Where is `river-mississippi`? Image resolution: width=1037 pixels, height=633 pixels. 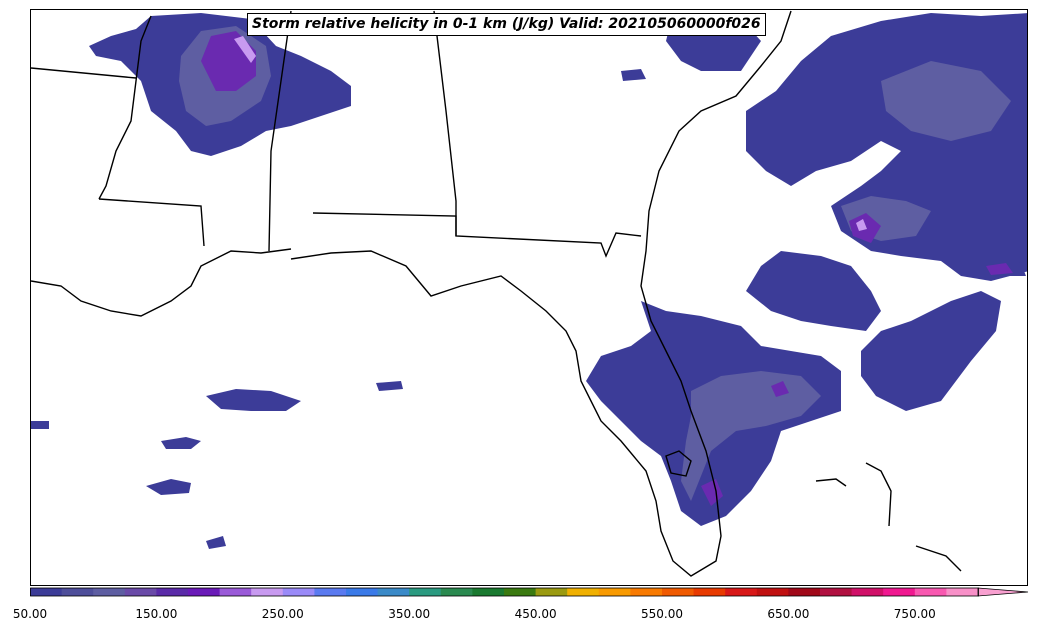
river-mississippi is located at coordinates (125, 107).